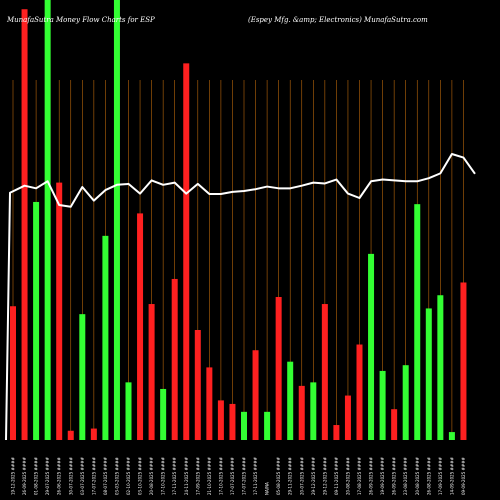  Describe the element at coordinates (405, 475) in the screenshot. I see `x-tick-label-35: 23-08-2025 ####` at that location.